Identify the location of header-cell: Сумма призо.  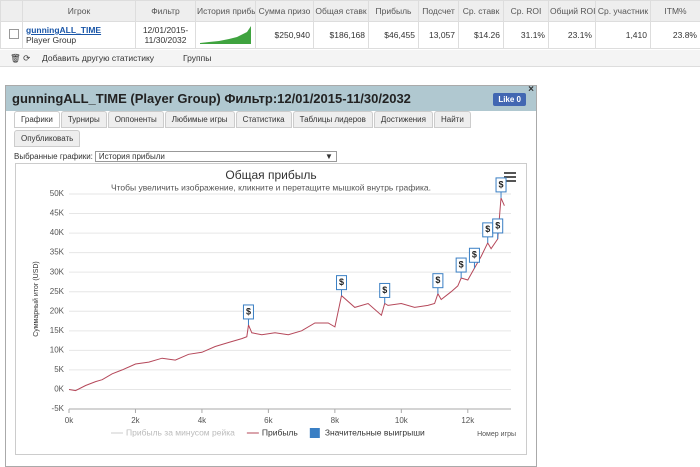
(285, 11).